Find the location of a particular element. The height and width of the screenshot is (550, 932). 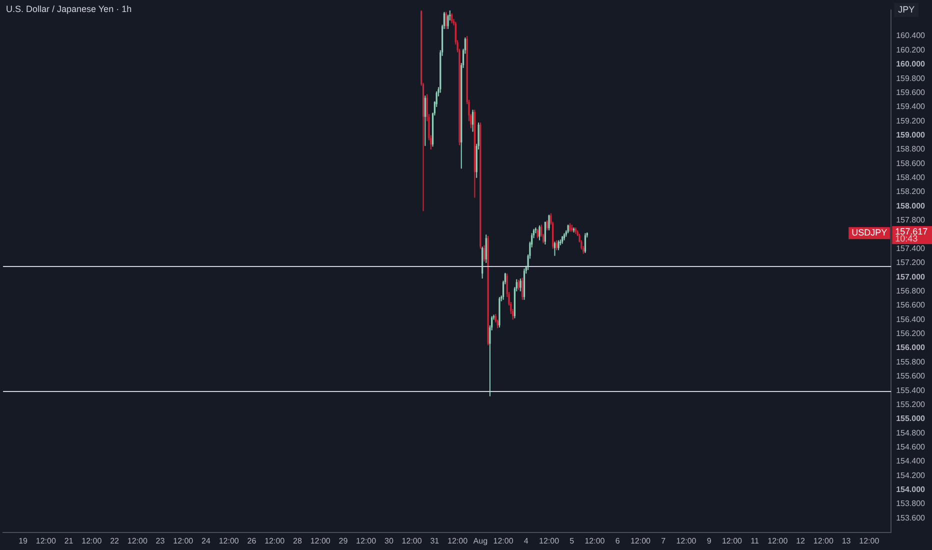

y-tick-label: 157.400 is located at coordinates (911, 248).